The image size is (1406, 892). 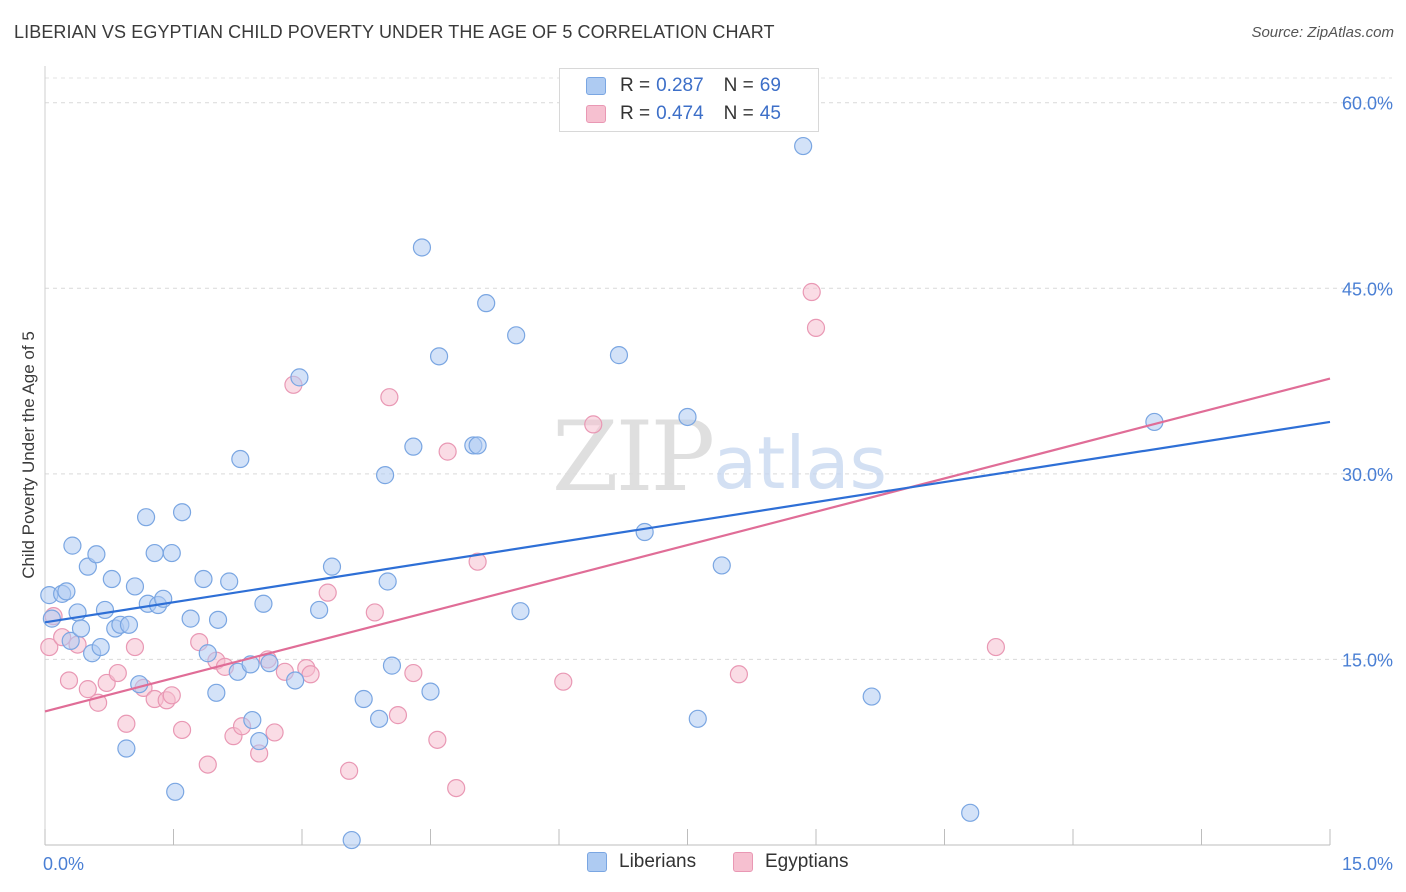 I want to click on legend-r-value: 0.287, so click(x=680, y=85).